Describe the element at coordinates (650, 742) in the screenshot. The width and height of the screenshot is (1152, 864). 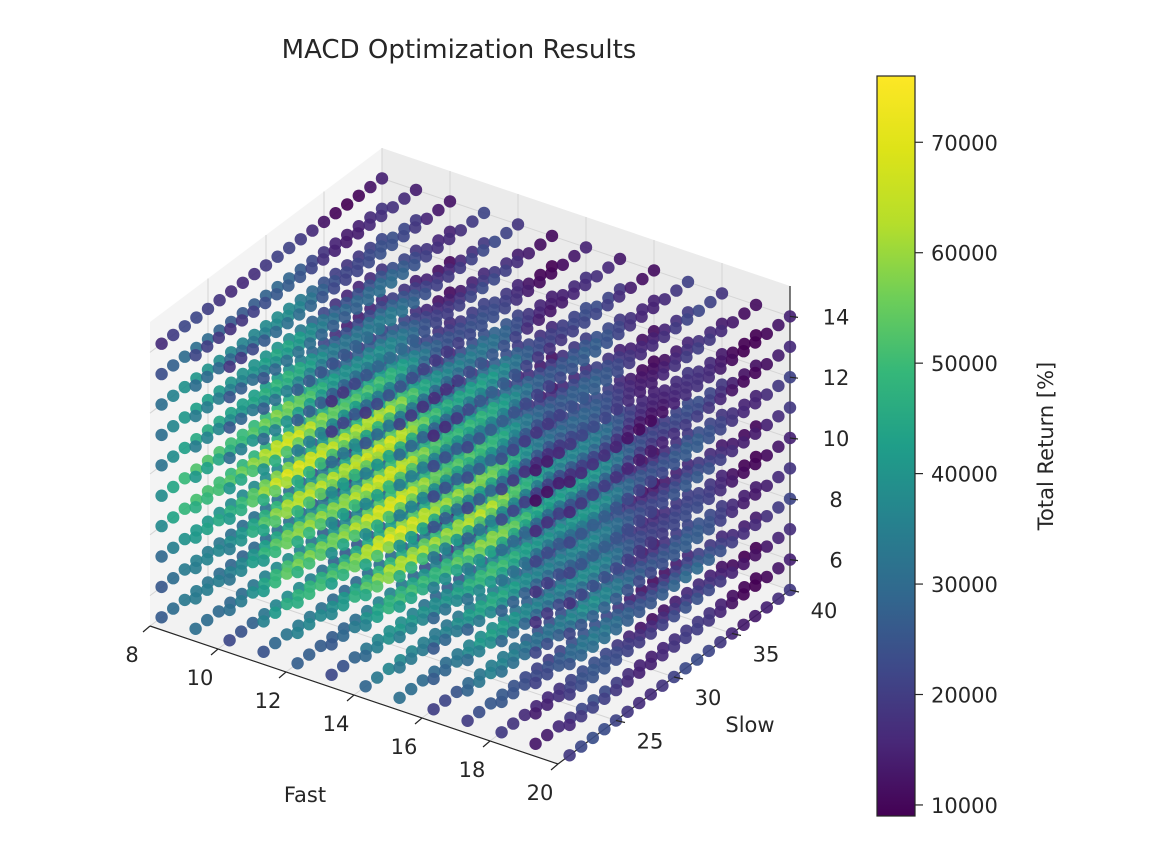
I see `y-tick-label: 25` at that location.